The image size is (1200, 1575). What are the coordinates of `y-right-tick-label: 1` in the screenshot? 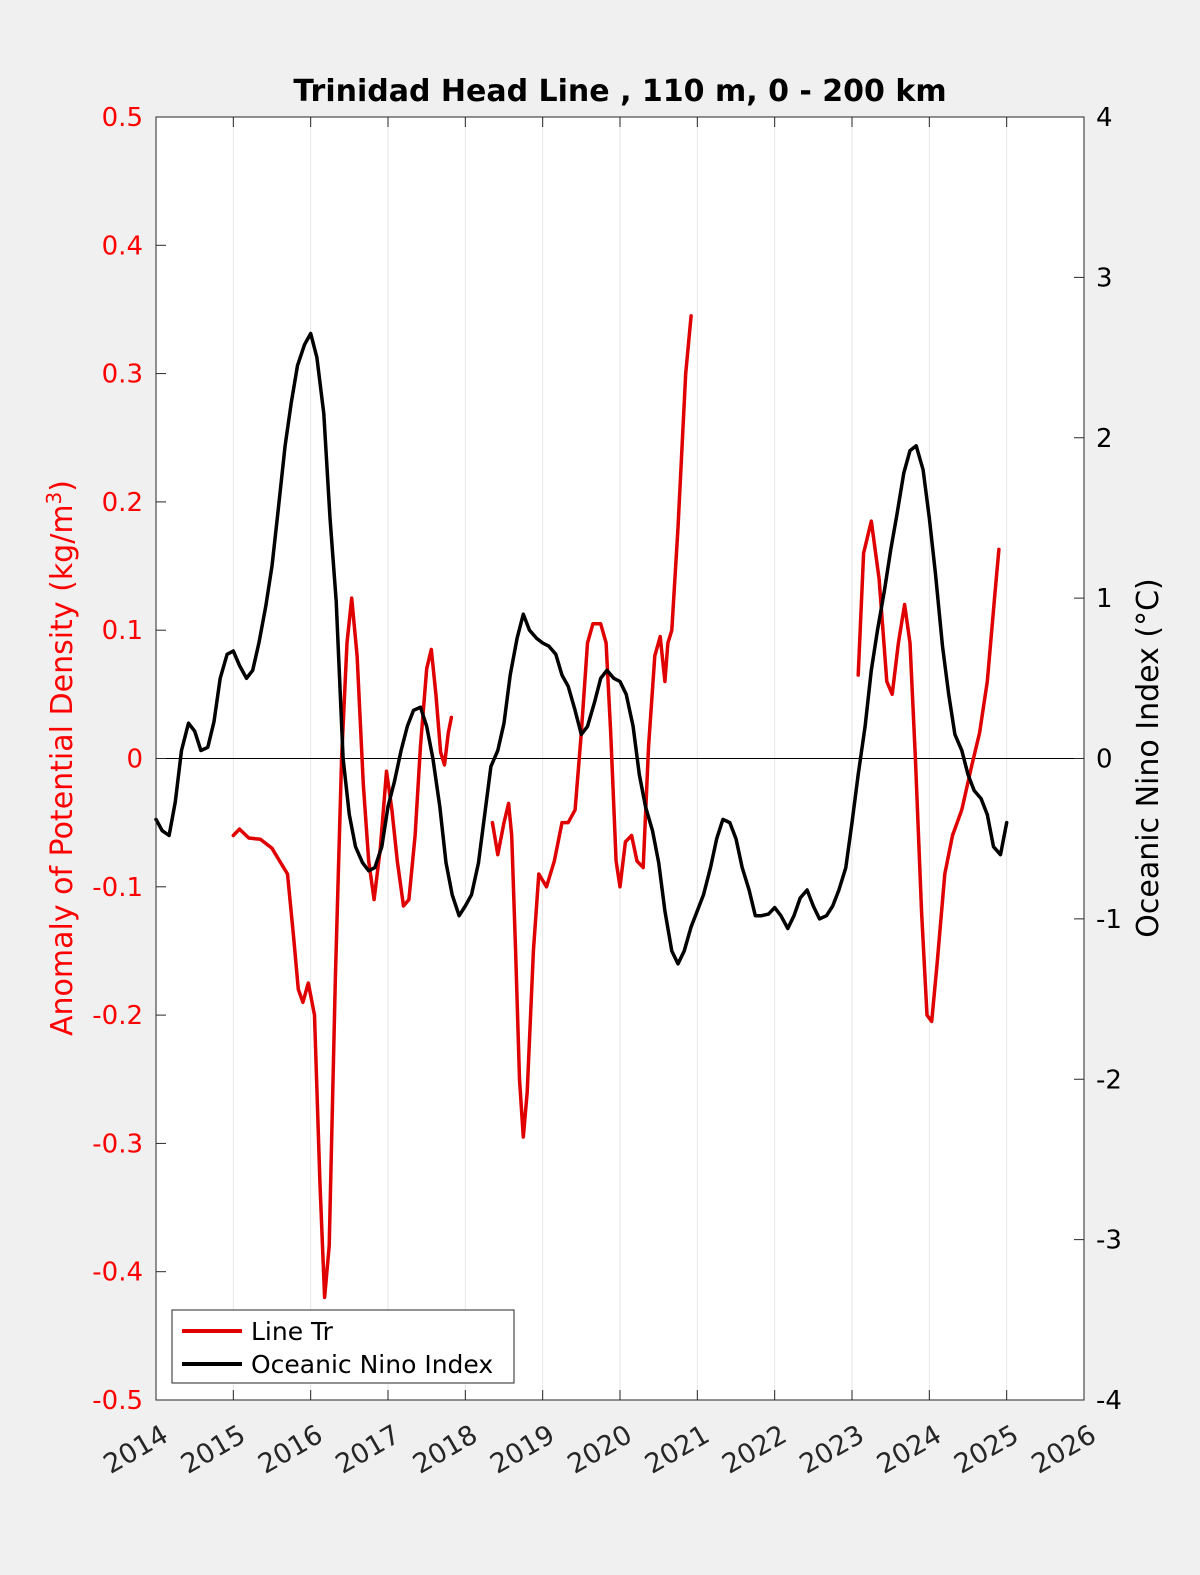 It's located at (1104, 599).